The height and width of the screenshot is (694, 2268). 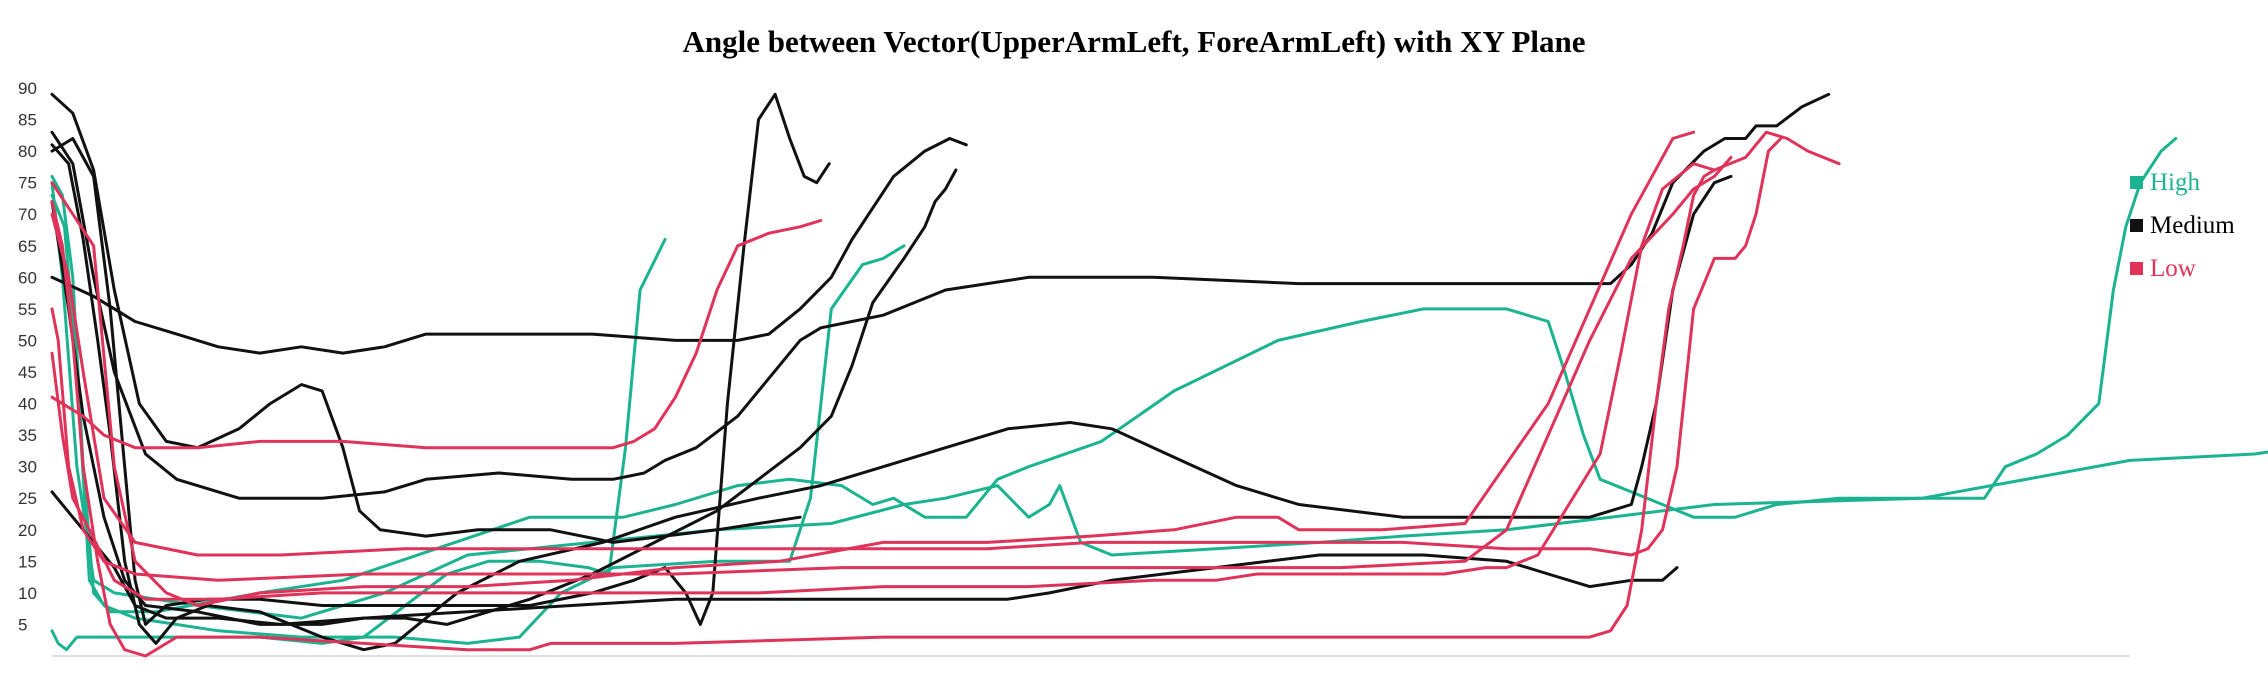 I want to click on legend-label-low: Low, so click(x=2173, y=268).